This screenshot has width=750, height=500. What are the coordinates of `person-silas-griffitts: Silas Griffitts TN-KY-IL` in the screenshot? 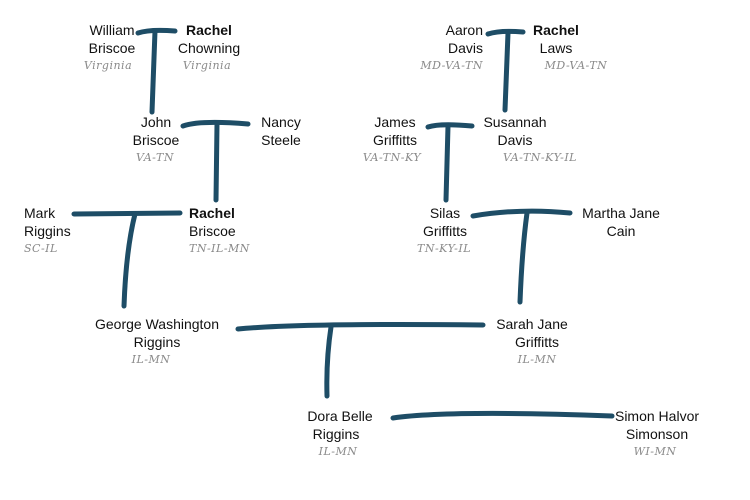 It's located at (445, 231).